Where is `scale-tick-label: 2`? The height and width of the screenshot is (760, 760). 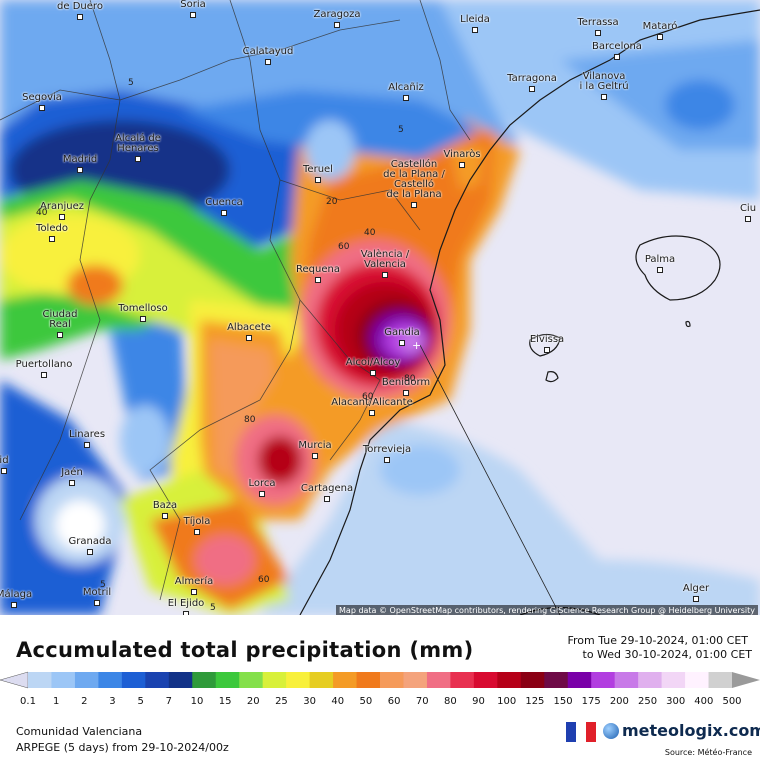 scale-tick-label: 2 is located at coordinates (84, 701).